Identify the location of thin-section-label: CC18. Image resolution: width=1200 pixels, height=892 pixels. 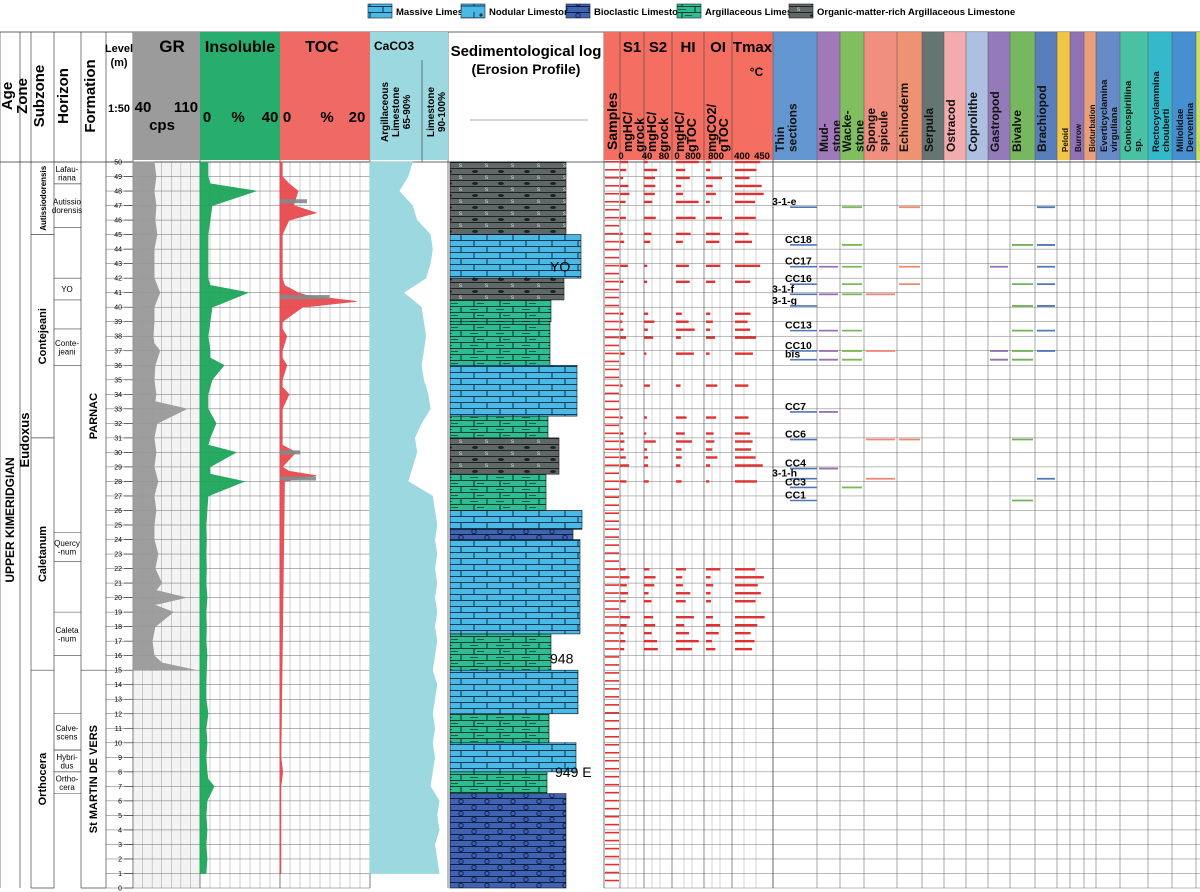
(798, 240).